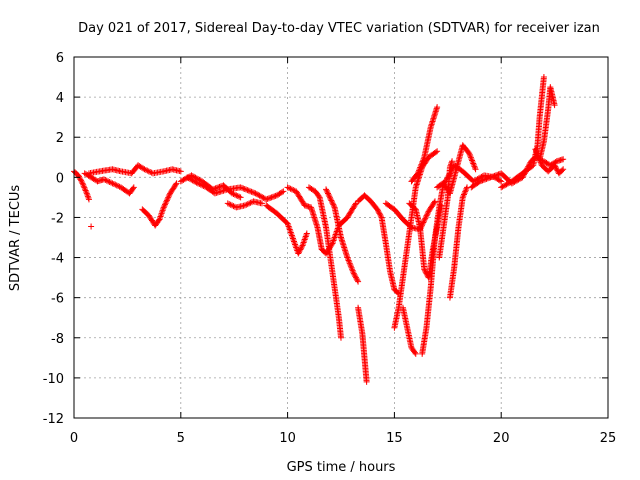 The height and width of the screenshot is (480, 640). What do you see at coordinates (74, 438) in the screenshot?
I see `x-tick-label: 0` at bounding box center [74, 438].